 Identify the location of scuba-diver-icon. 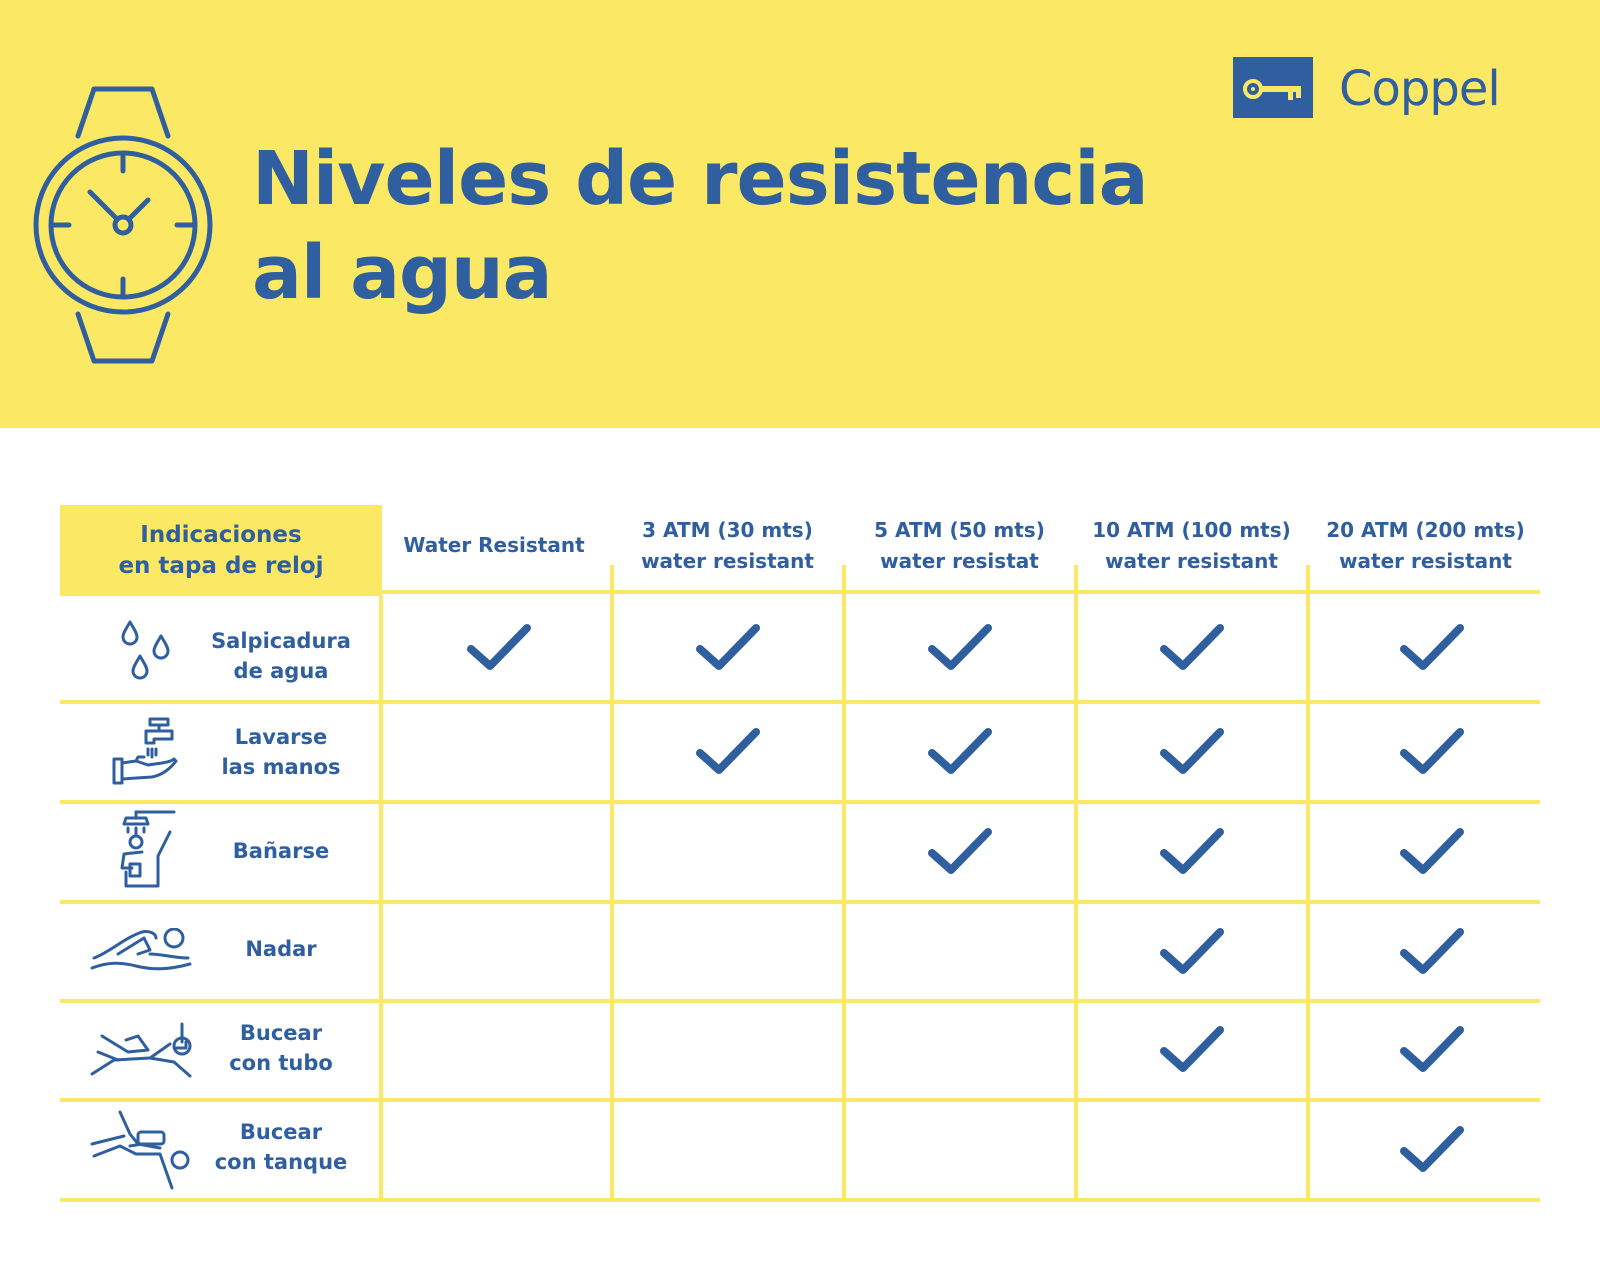
(140, 1150).